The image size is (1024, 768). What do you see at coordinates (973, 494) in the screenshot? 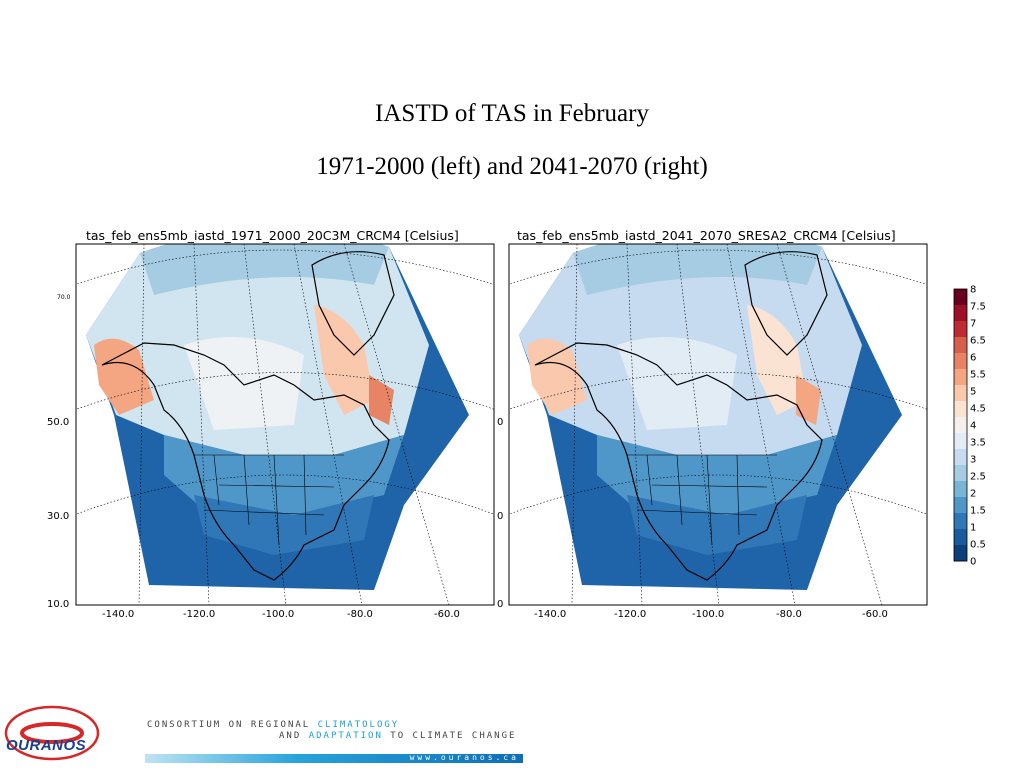
I see `colorbar-tick-label: 2` at bounding box center [973, 494].